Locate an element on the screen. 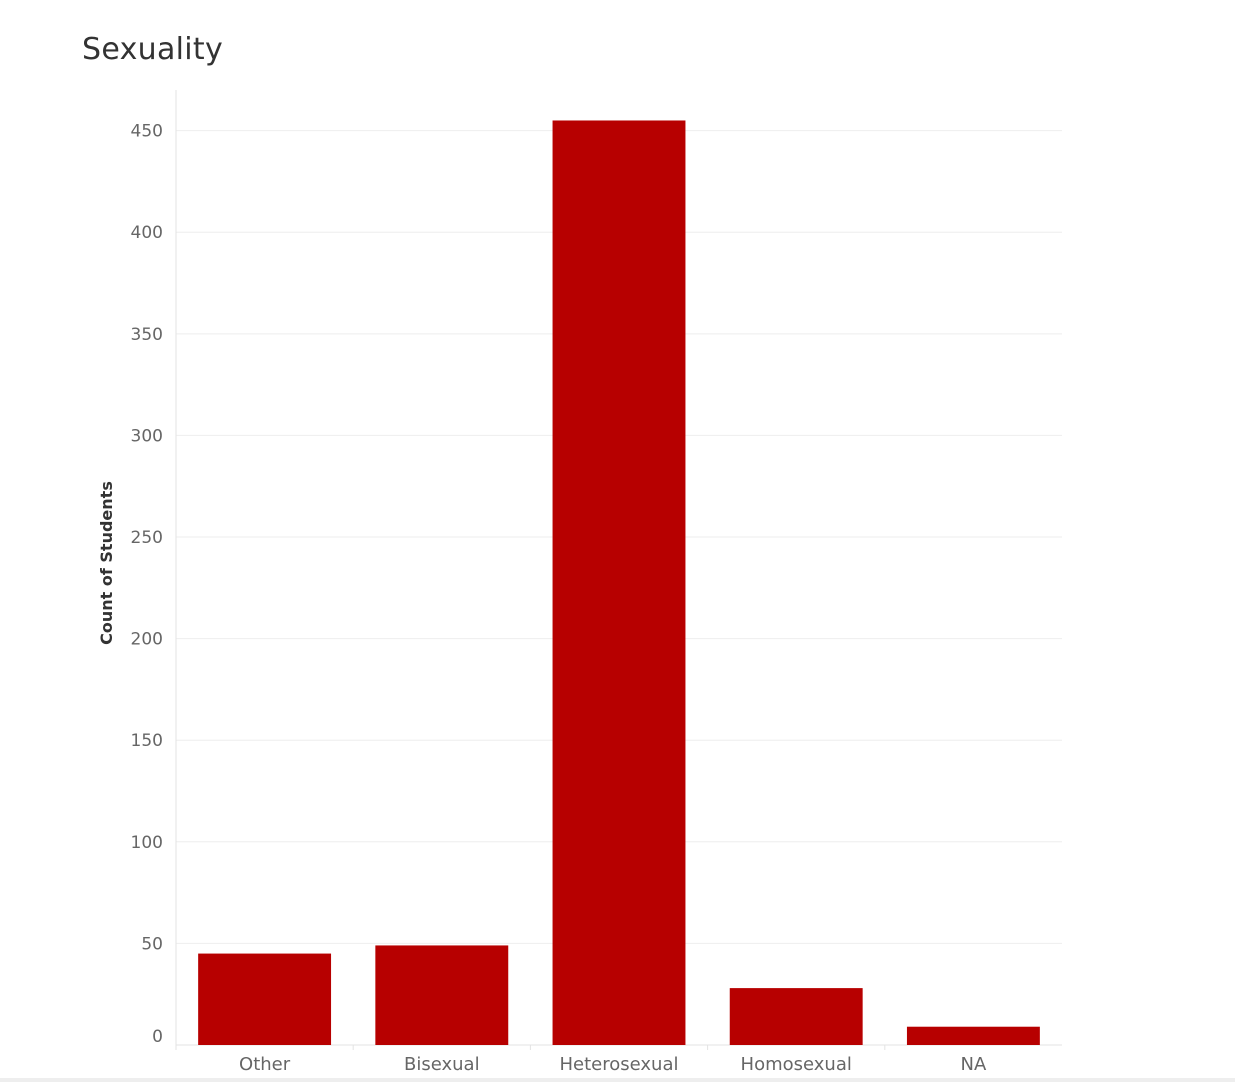 This screenshot has height=1082, width=1235. x-tick-label: Other is located at coordinates (265, 1064).